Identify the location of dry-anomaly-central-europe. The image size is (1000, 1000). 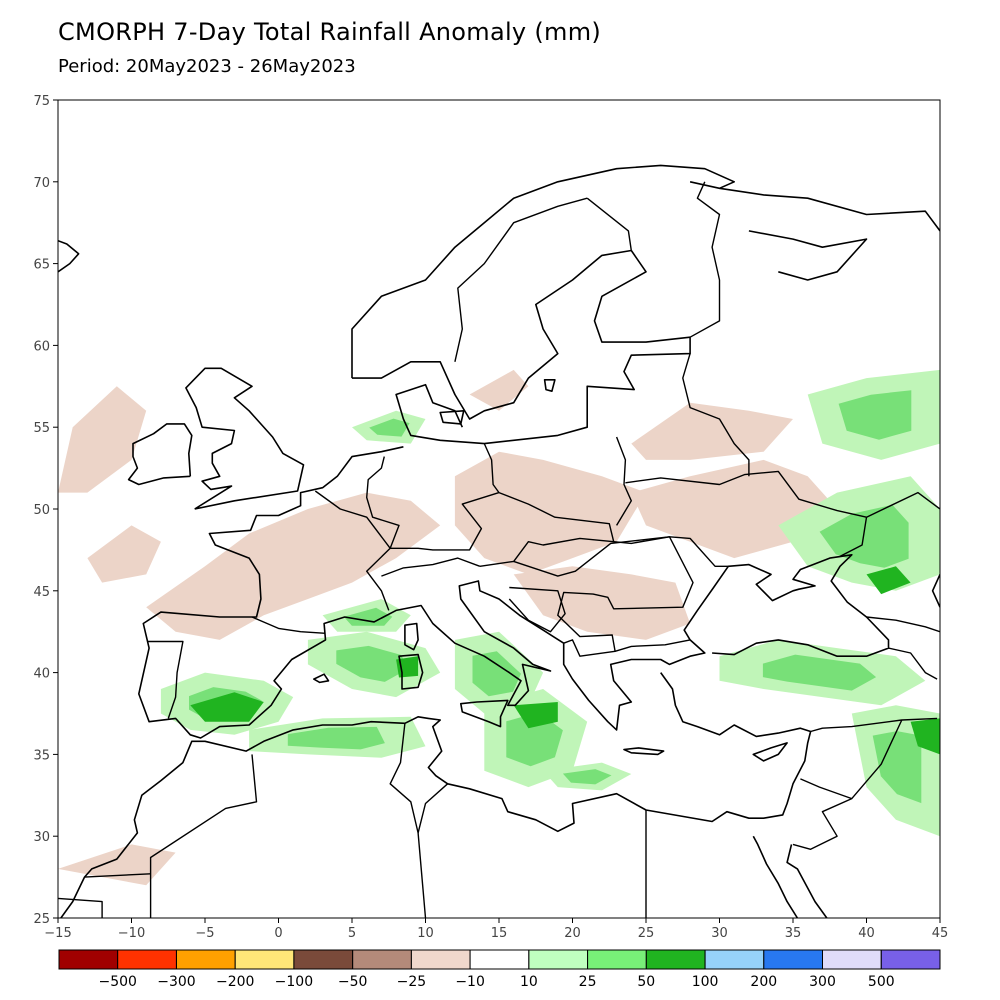
(550, 513).